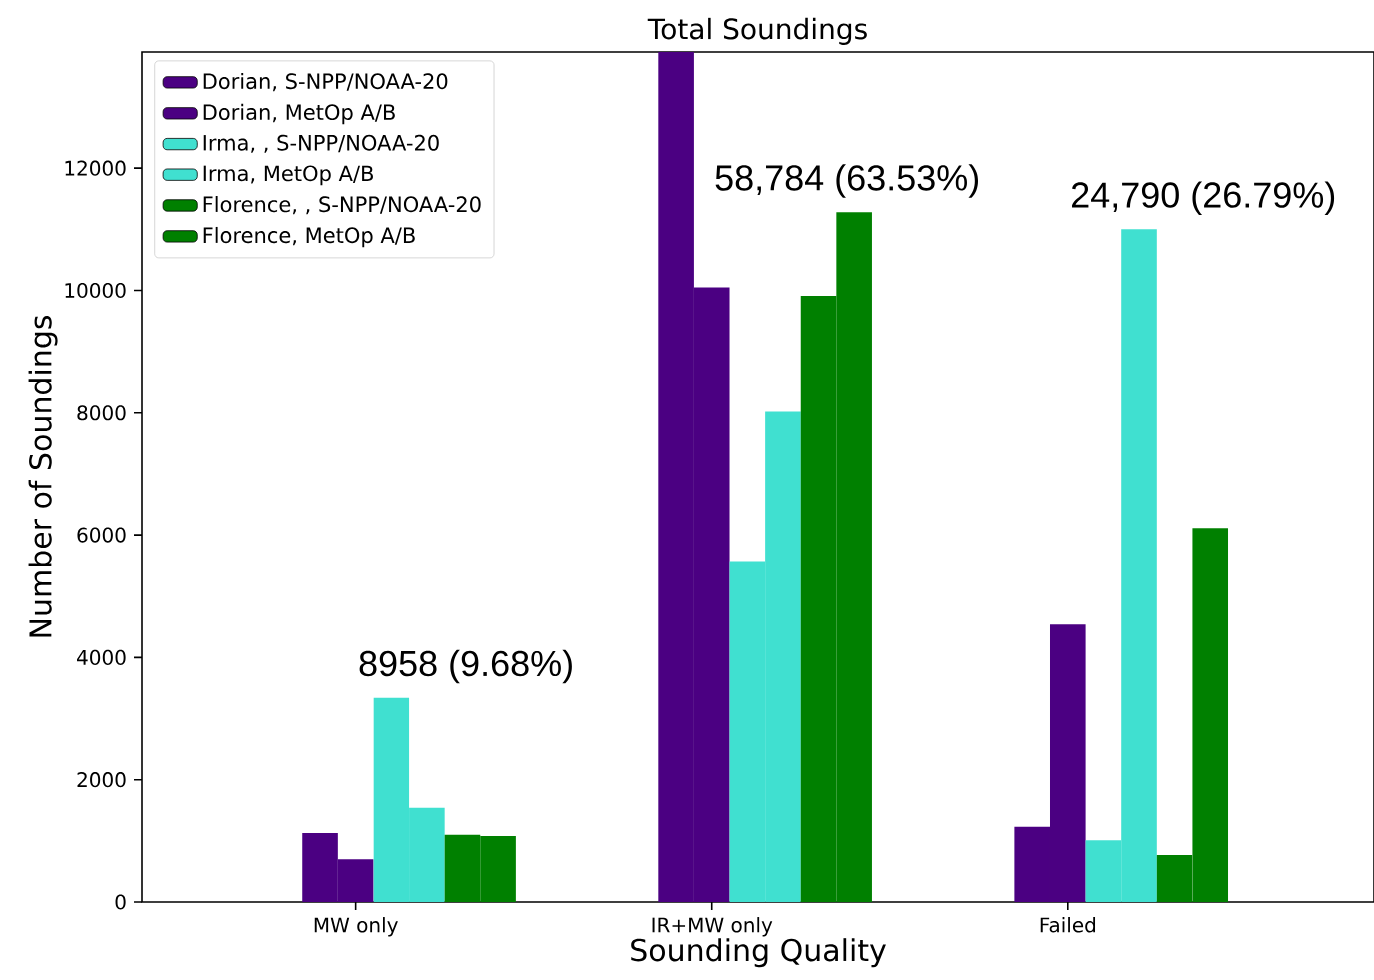  Describe the element at coordinates (120, 902) in the screenshot. I see `y-tick-label: 0` at that location.